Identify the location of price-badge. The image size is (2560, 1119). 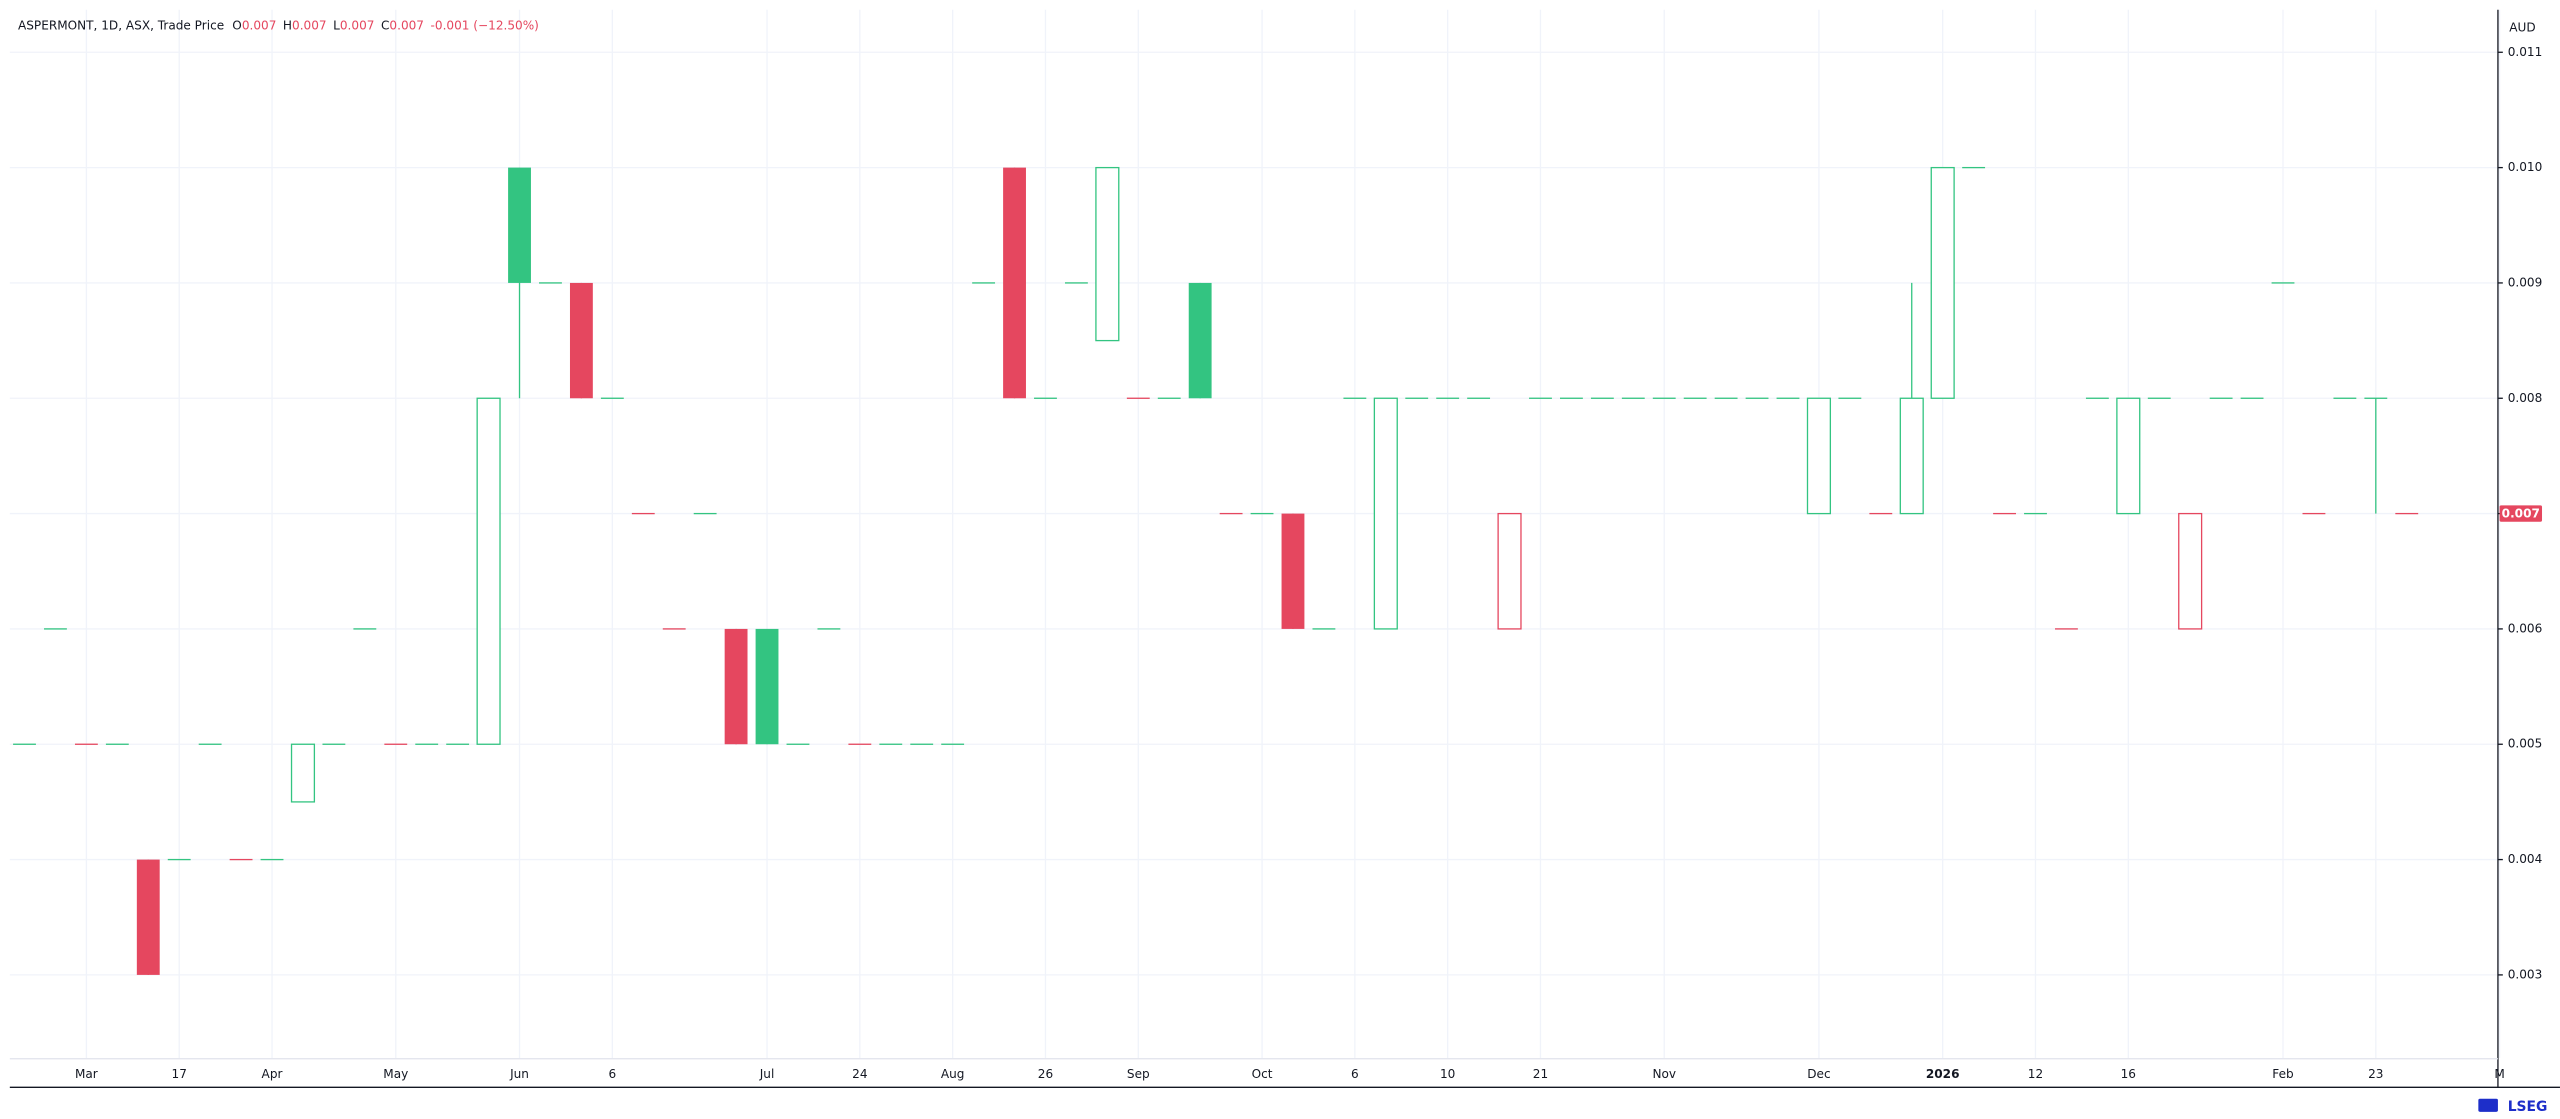
(2521, 513).